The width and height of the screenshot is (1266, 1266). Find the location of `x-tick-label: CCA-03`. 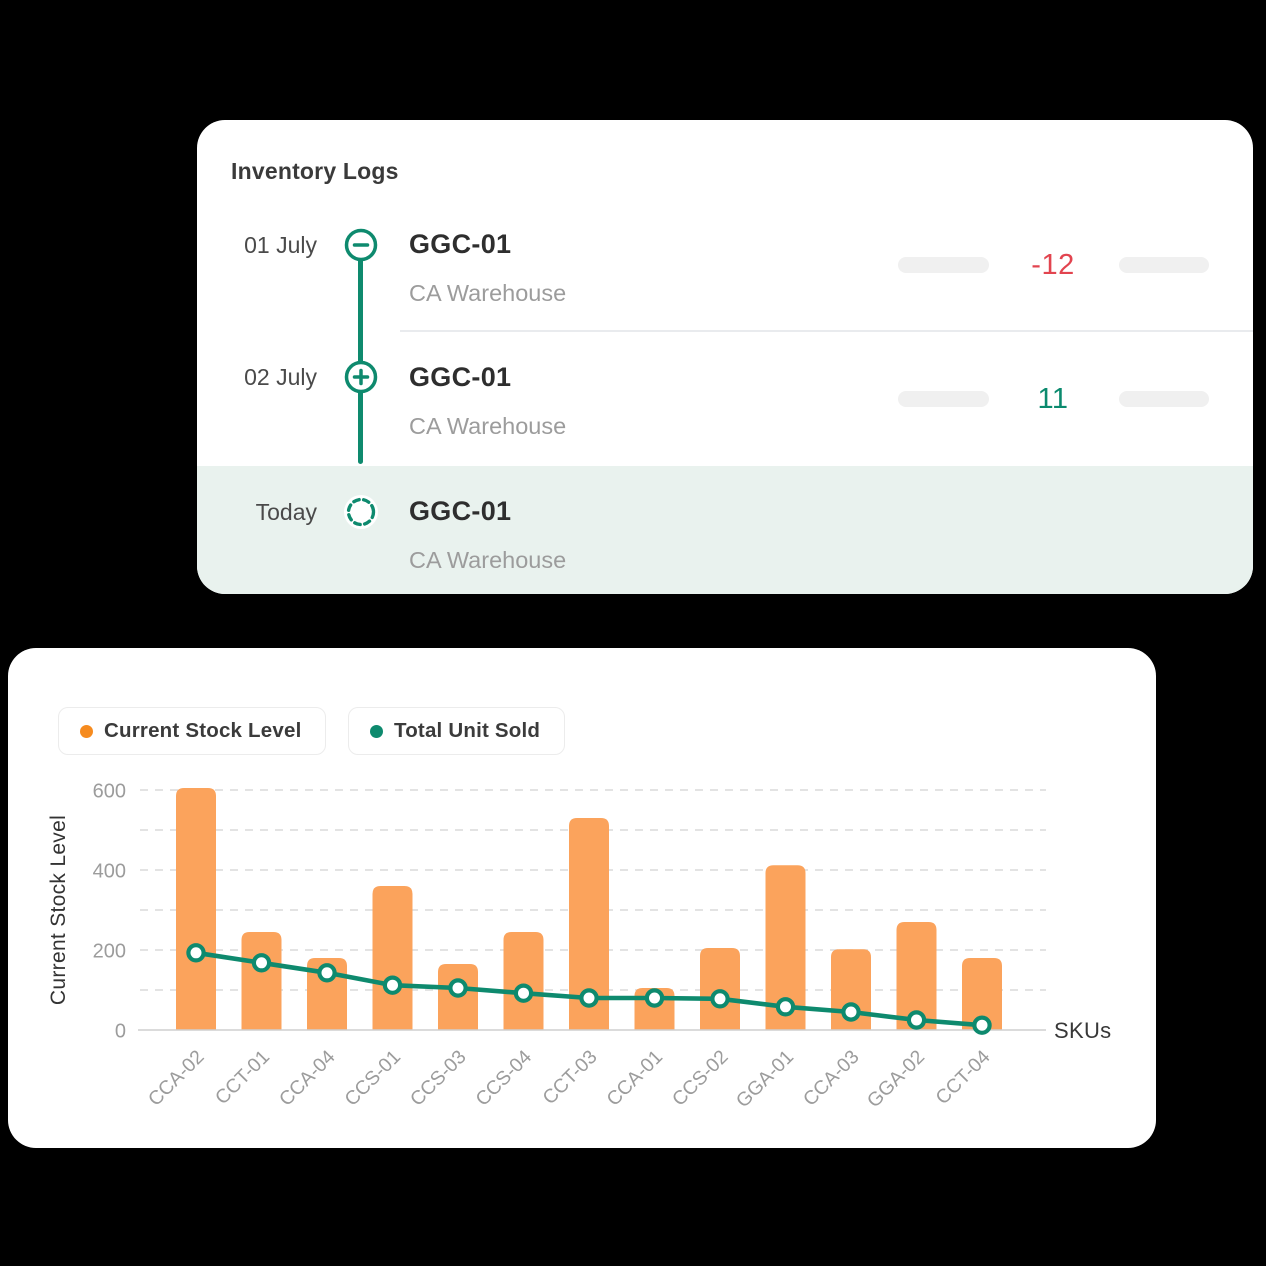

x-tick-label: CCA-03 is located at coordinates (831, 1078).